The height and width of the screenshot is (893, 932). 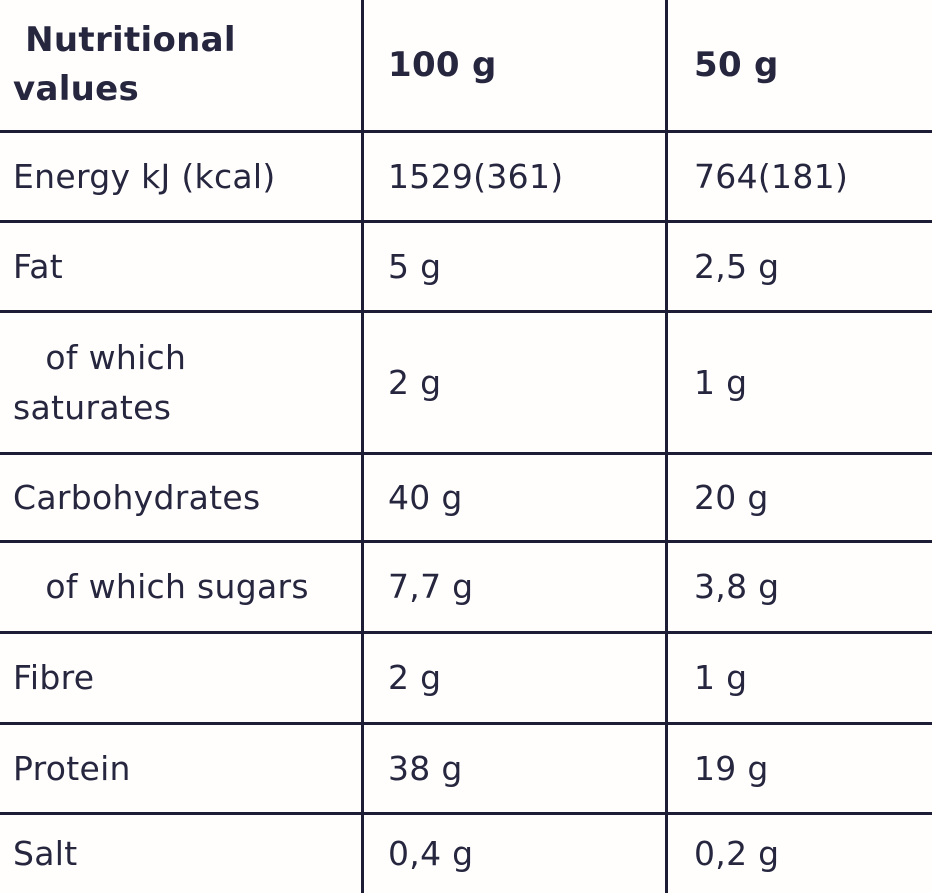 I want to click on table-row-sugars: of which sugars 7,7 g 3,8 g, so click(x=466, y=585).